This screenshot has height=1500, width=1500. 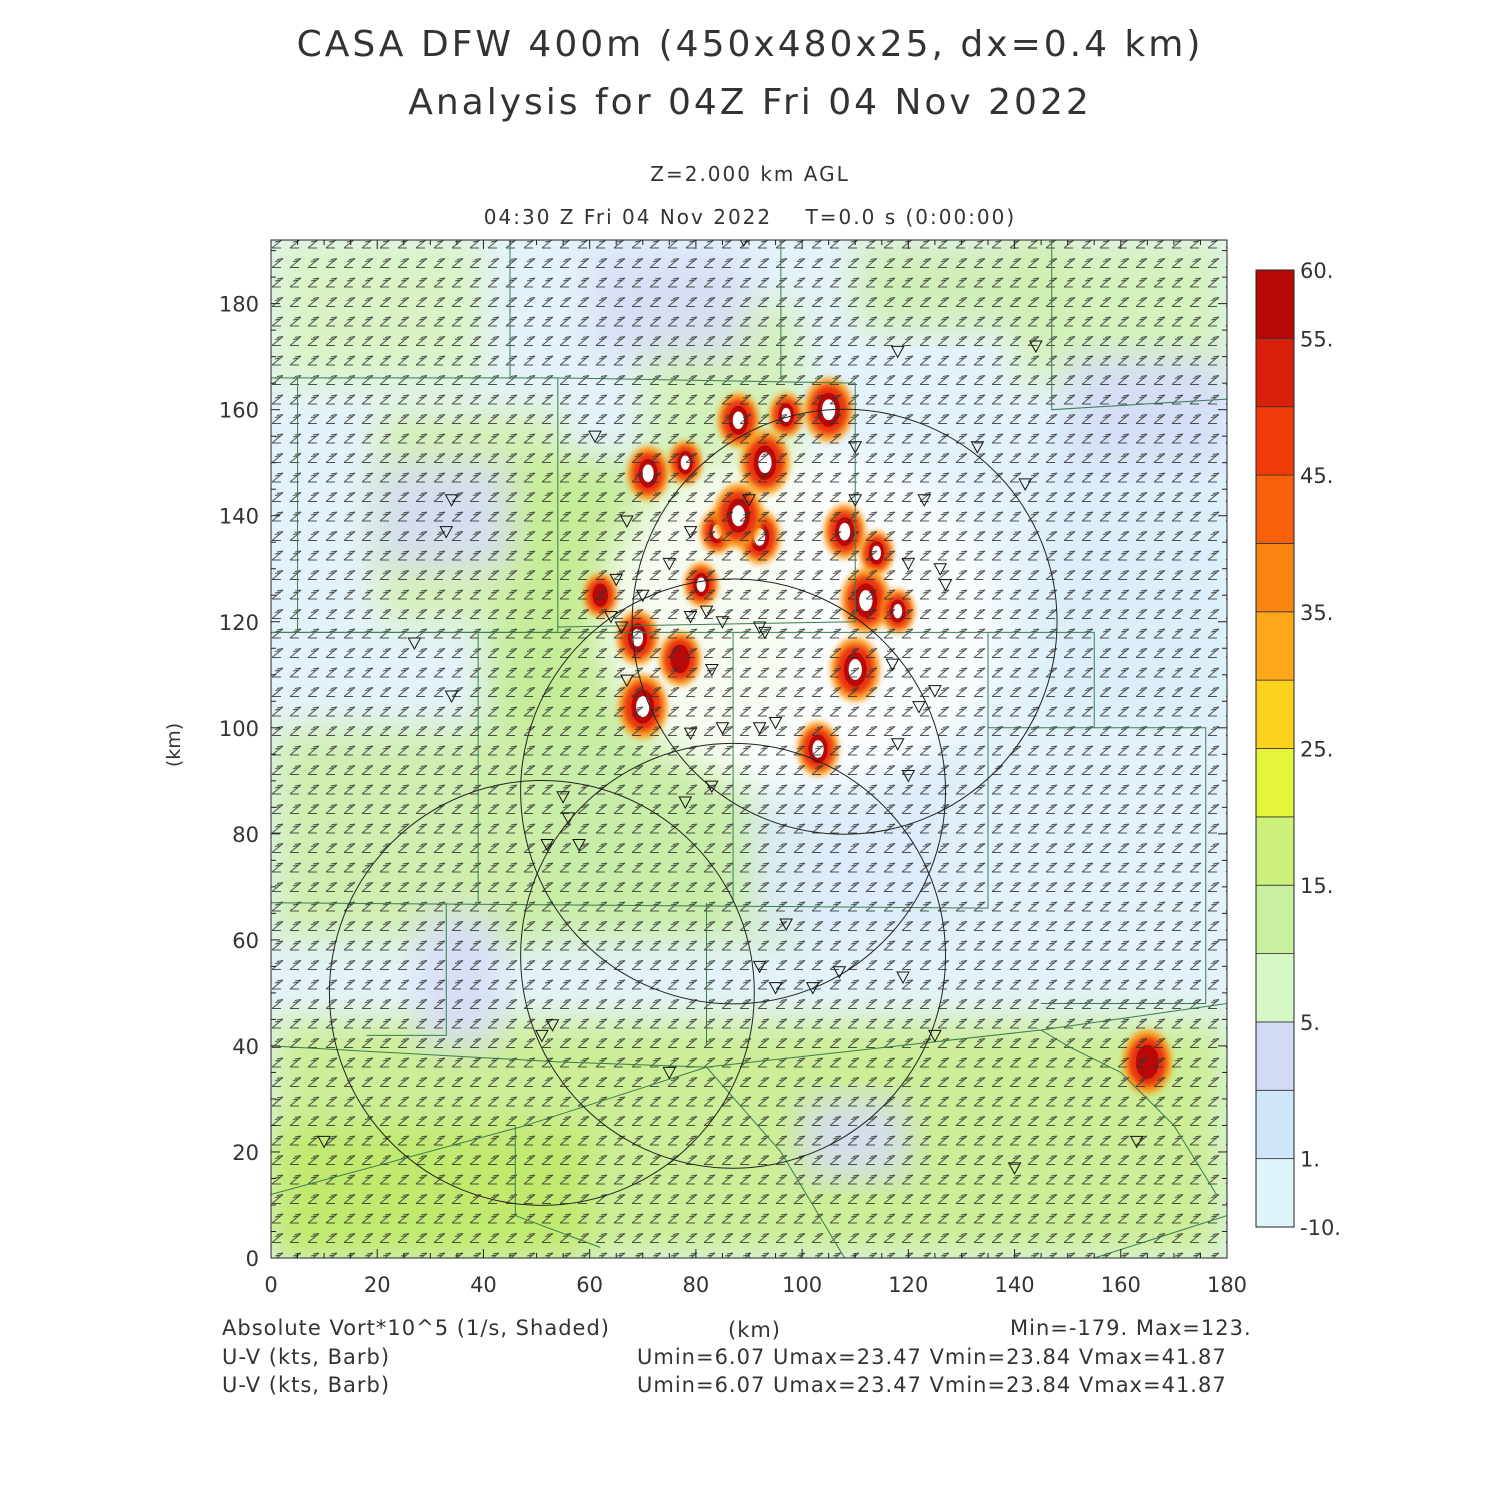 What do you see at coordinates (1015, 1285) in the screenshot?
I see `x-tick-label: 140` at bounding box center [1015, 1285].